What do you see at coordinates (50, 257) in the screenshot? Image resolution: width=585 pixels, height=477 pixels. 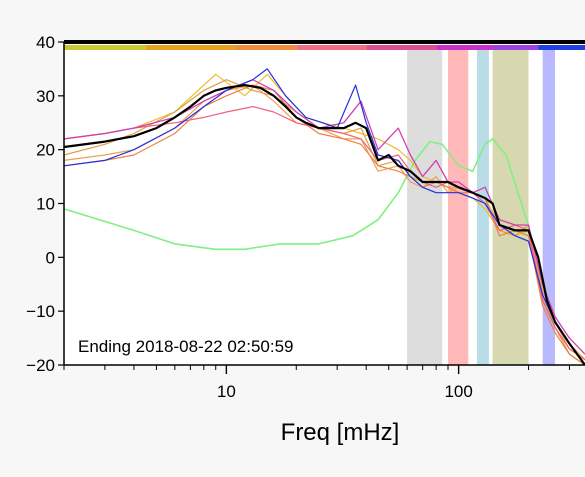 I see `y-tick-label-4: 0` at bounding box center [50, 257].